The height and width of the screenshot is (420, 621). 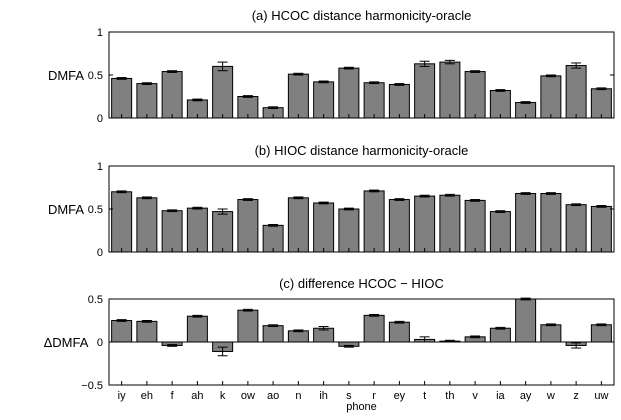 What do you see at coordinates (601, 396) in the screenshot?
I see `x-tick-label-uw: uw` at bounding box center [601, 396].